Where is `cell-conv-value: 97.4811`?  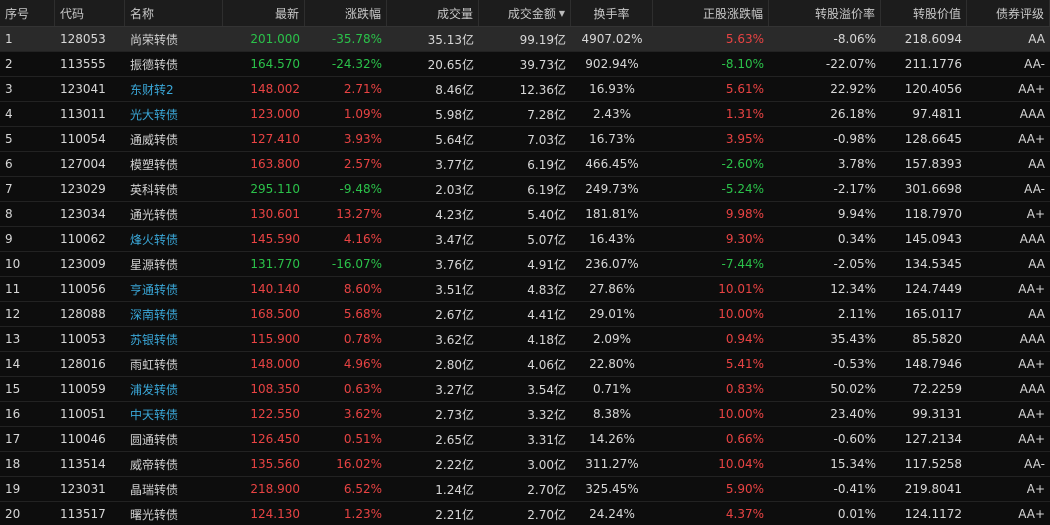
cell-conv-value: 97.4811 is located at coordinates (937, 114).